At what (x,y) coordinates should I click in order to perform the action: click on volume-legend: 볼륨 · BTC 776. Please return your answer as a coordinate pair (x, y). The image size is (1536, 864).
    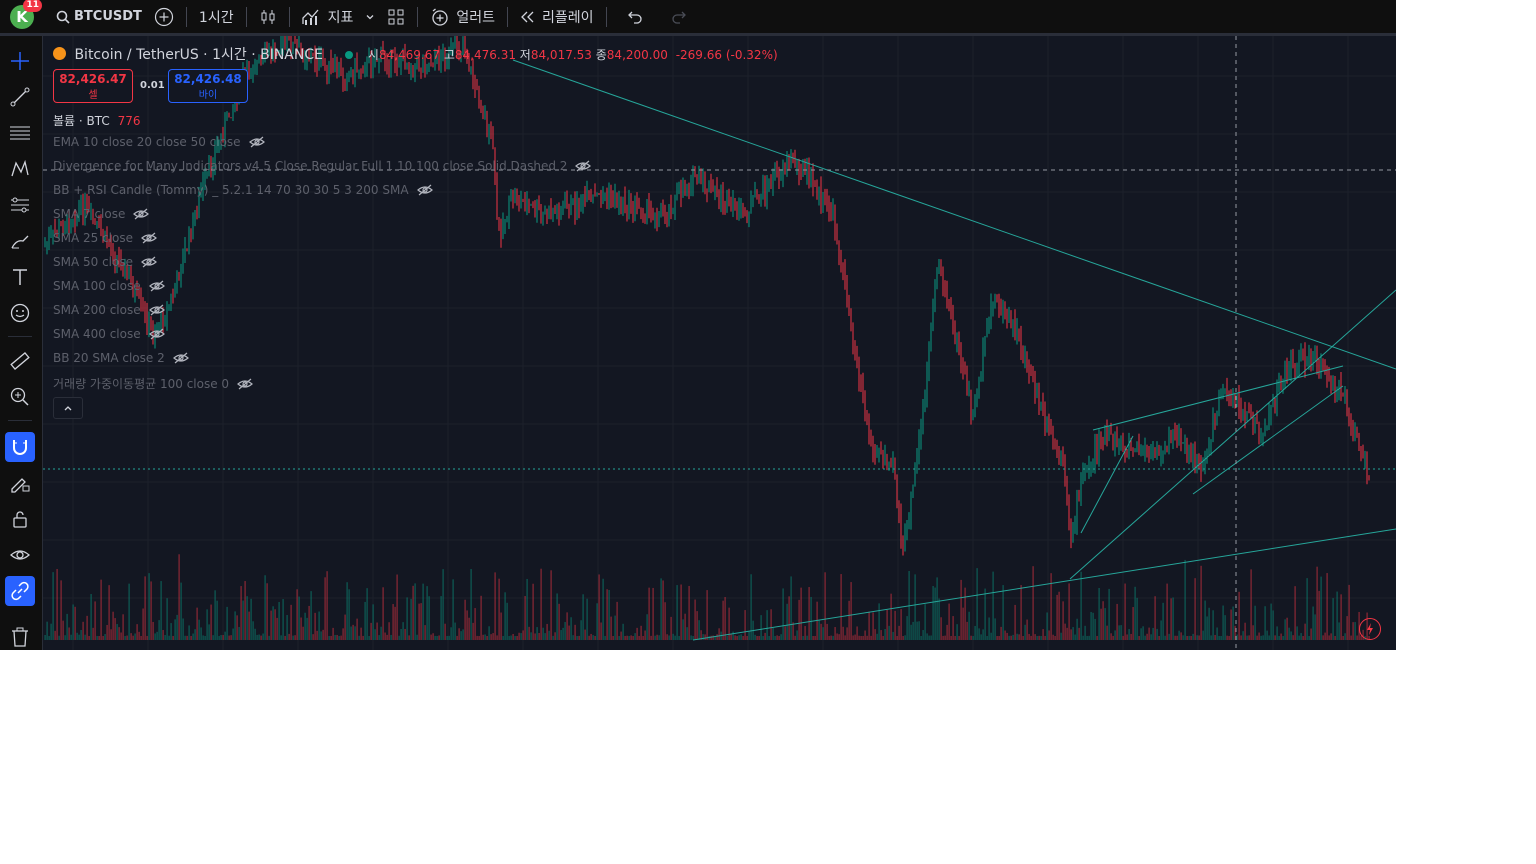
    Looking at the image, I should click on (97, 120).